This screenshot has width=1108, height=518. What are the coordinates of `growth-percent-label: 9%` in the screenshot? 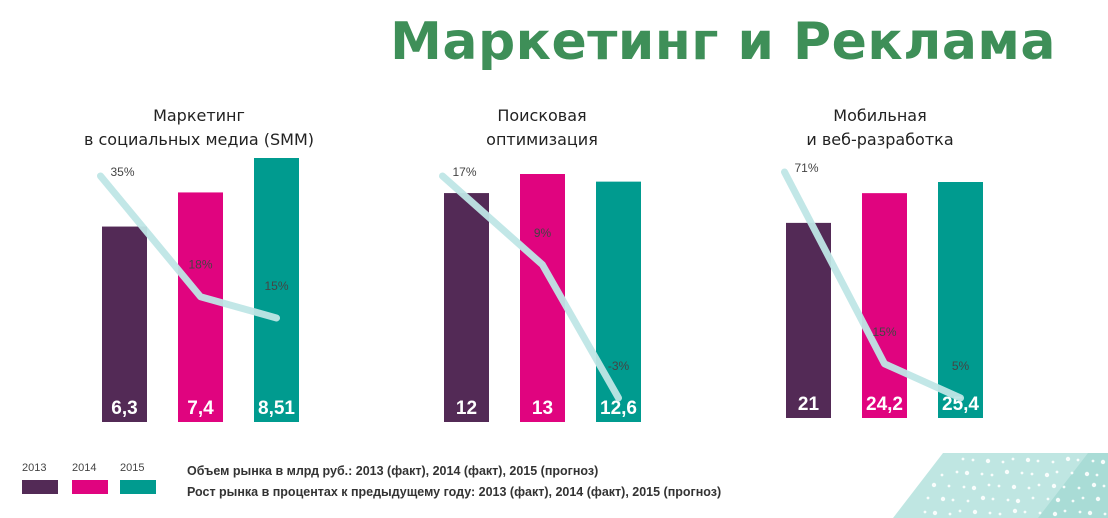 It's located at (543, 233).